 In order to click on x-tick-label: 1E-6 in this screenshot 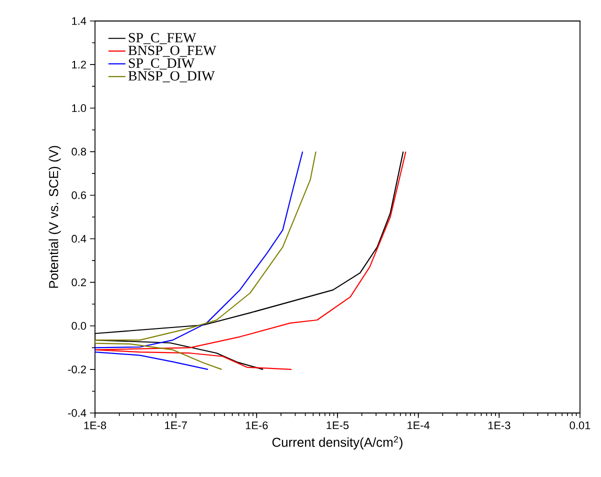, I will do `click(257, 426)`.